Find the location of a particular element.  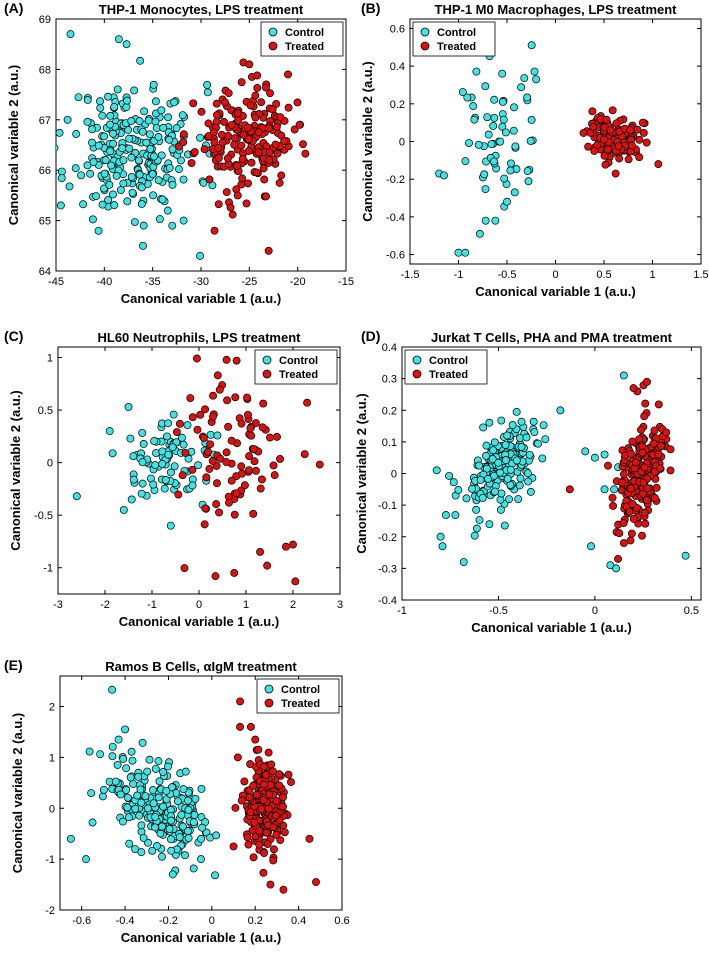

y-tick-label: -0.4 is located at coordinates (387, 601).